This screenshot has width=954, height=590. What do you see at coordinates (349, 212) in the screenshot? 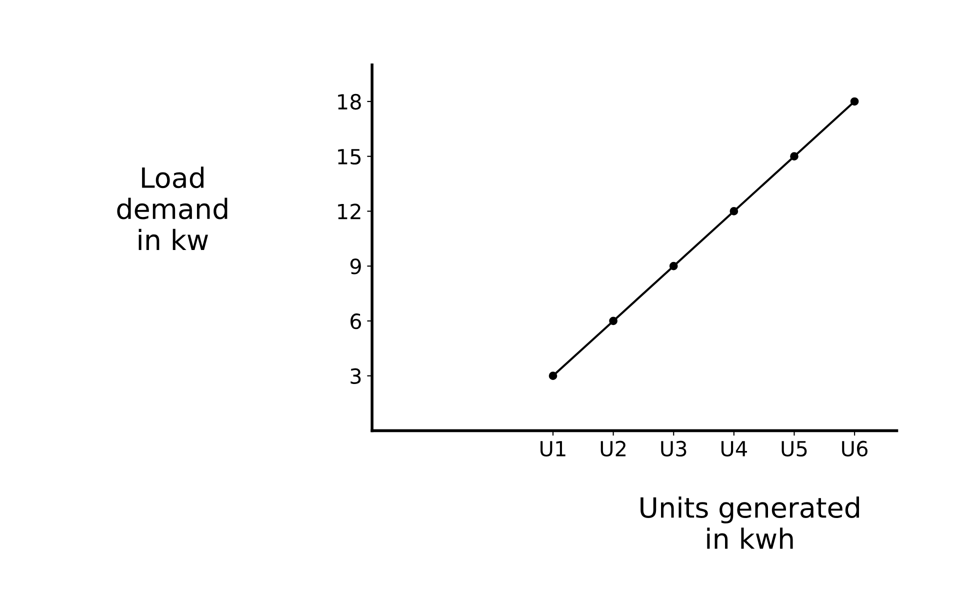
I see `y-tick-label: 12` at bounding box center [349, 212].